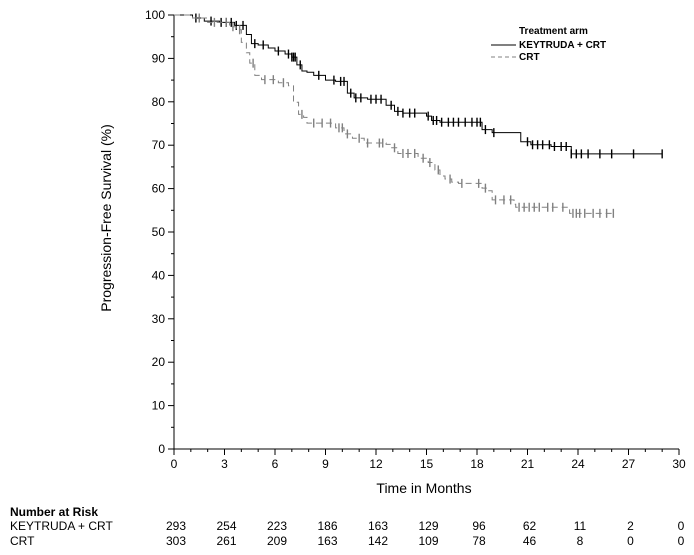 This screenshot has height=555, width=694. Describe the element at coordinates (580, 526) in the screenshot. I see `risk-value: 11` at that location.